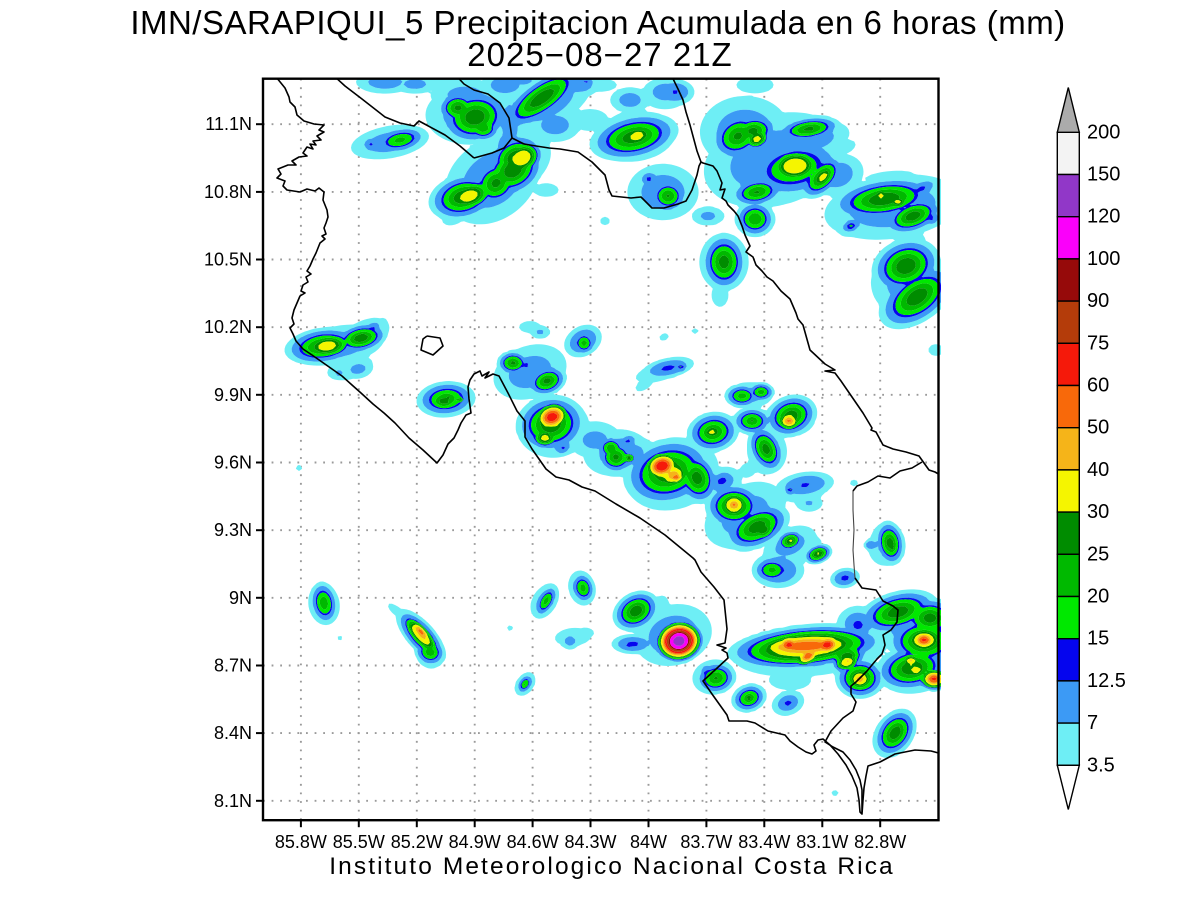  I want to click on svg-text: 2025−08−27 21Z, so click(599, 54).